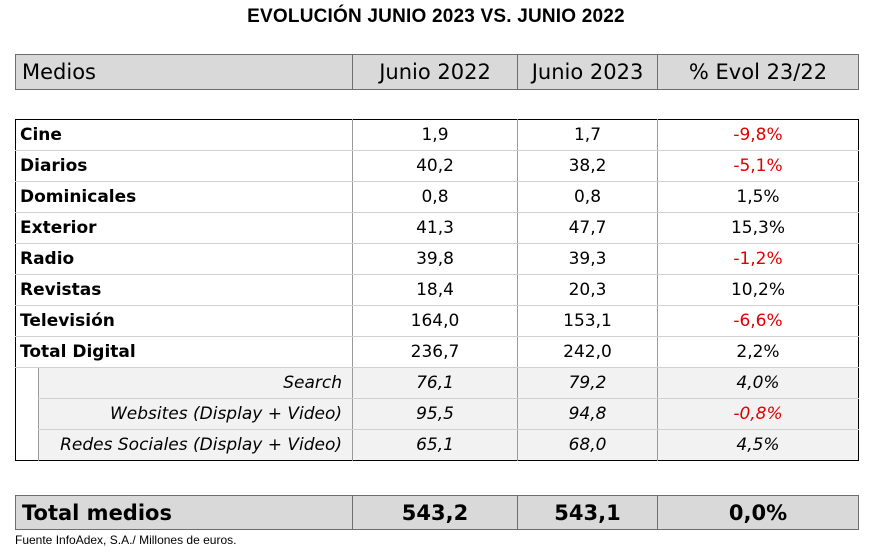 This screenshot has width=872, height=559. What do you see at coordinates (184, 259) in the screenshot?
I see `row-label: Radio` at bounding box center [184, 259].